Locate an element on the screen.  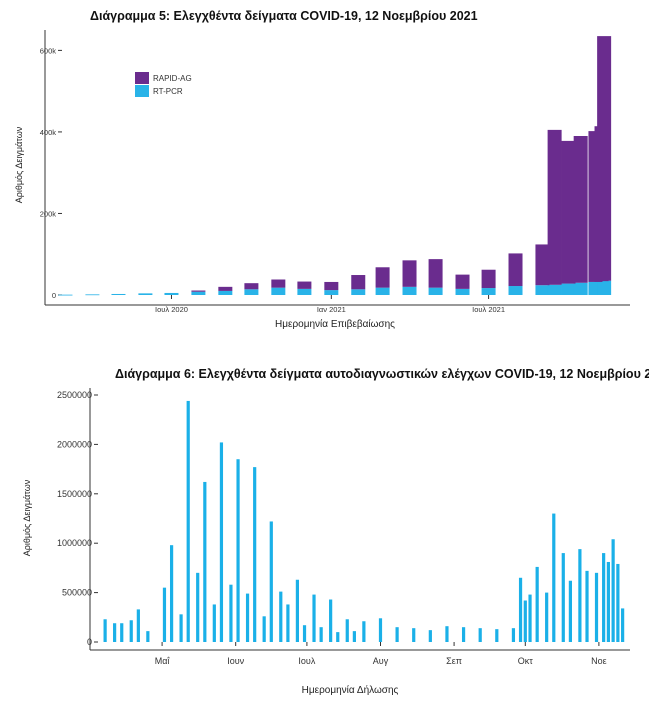
chart-6-x-label: Ημερομηνία Δήλωσης is located at coordinates (350, 690).